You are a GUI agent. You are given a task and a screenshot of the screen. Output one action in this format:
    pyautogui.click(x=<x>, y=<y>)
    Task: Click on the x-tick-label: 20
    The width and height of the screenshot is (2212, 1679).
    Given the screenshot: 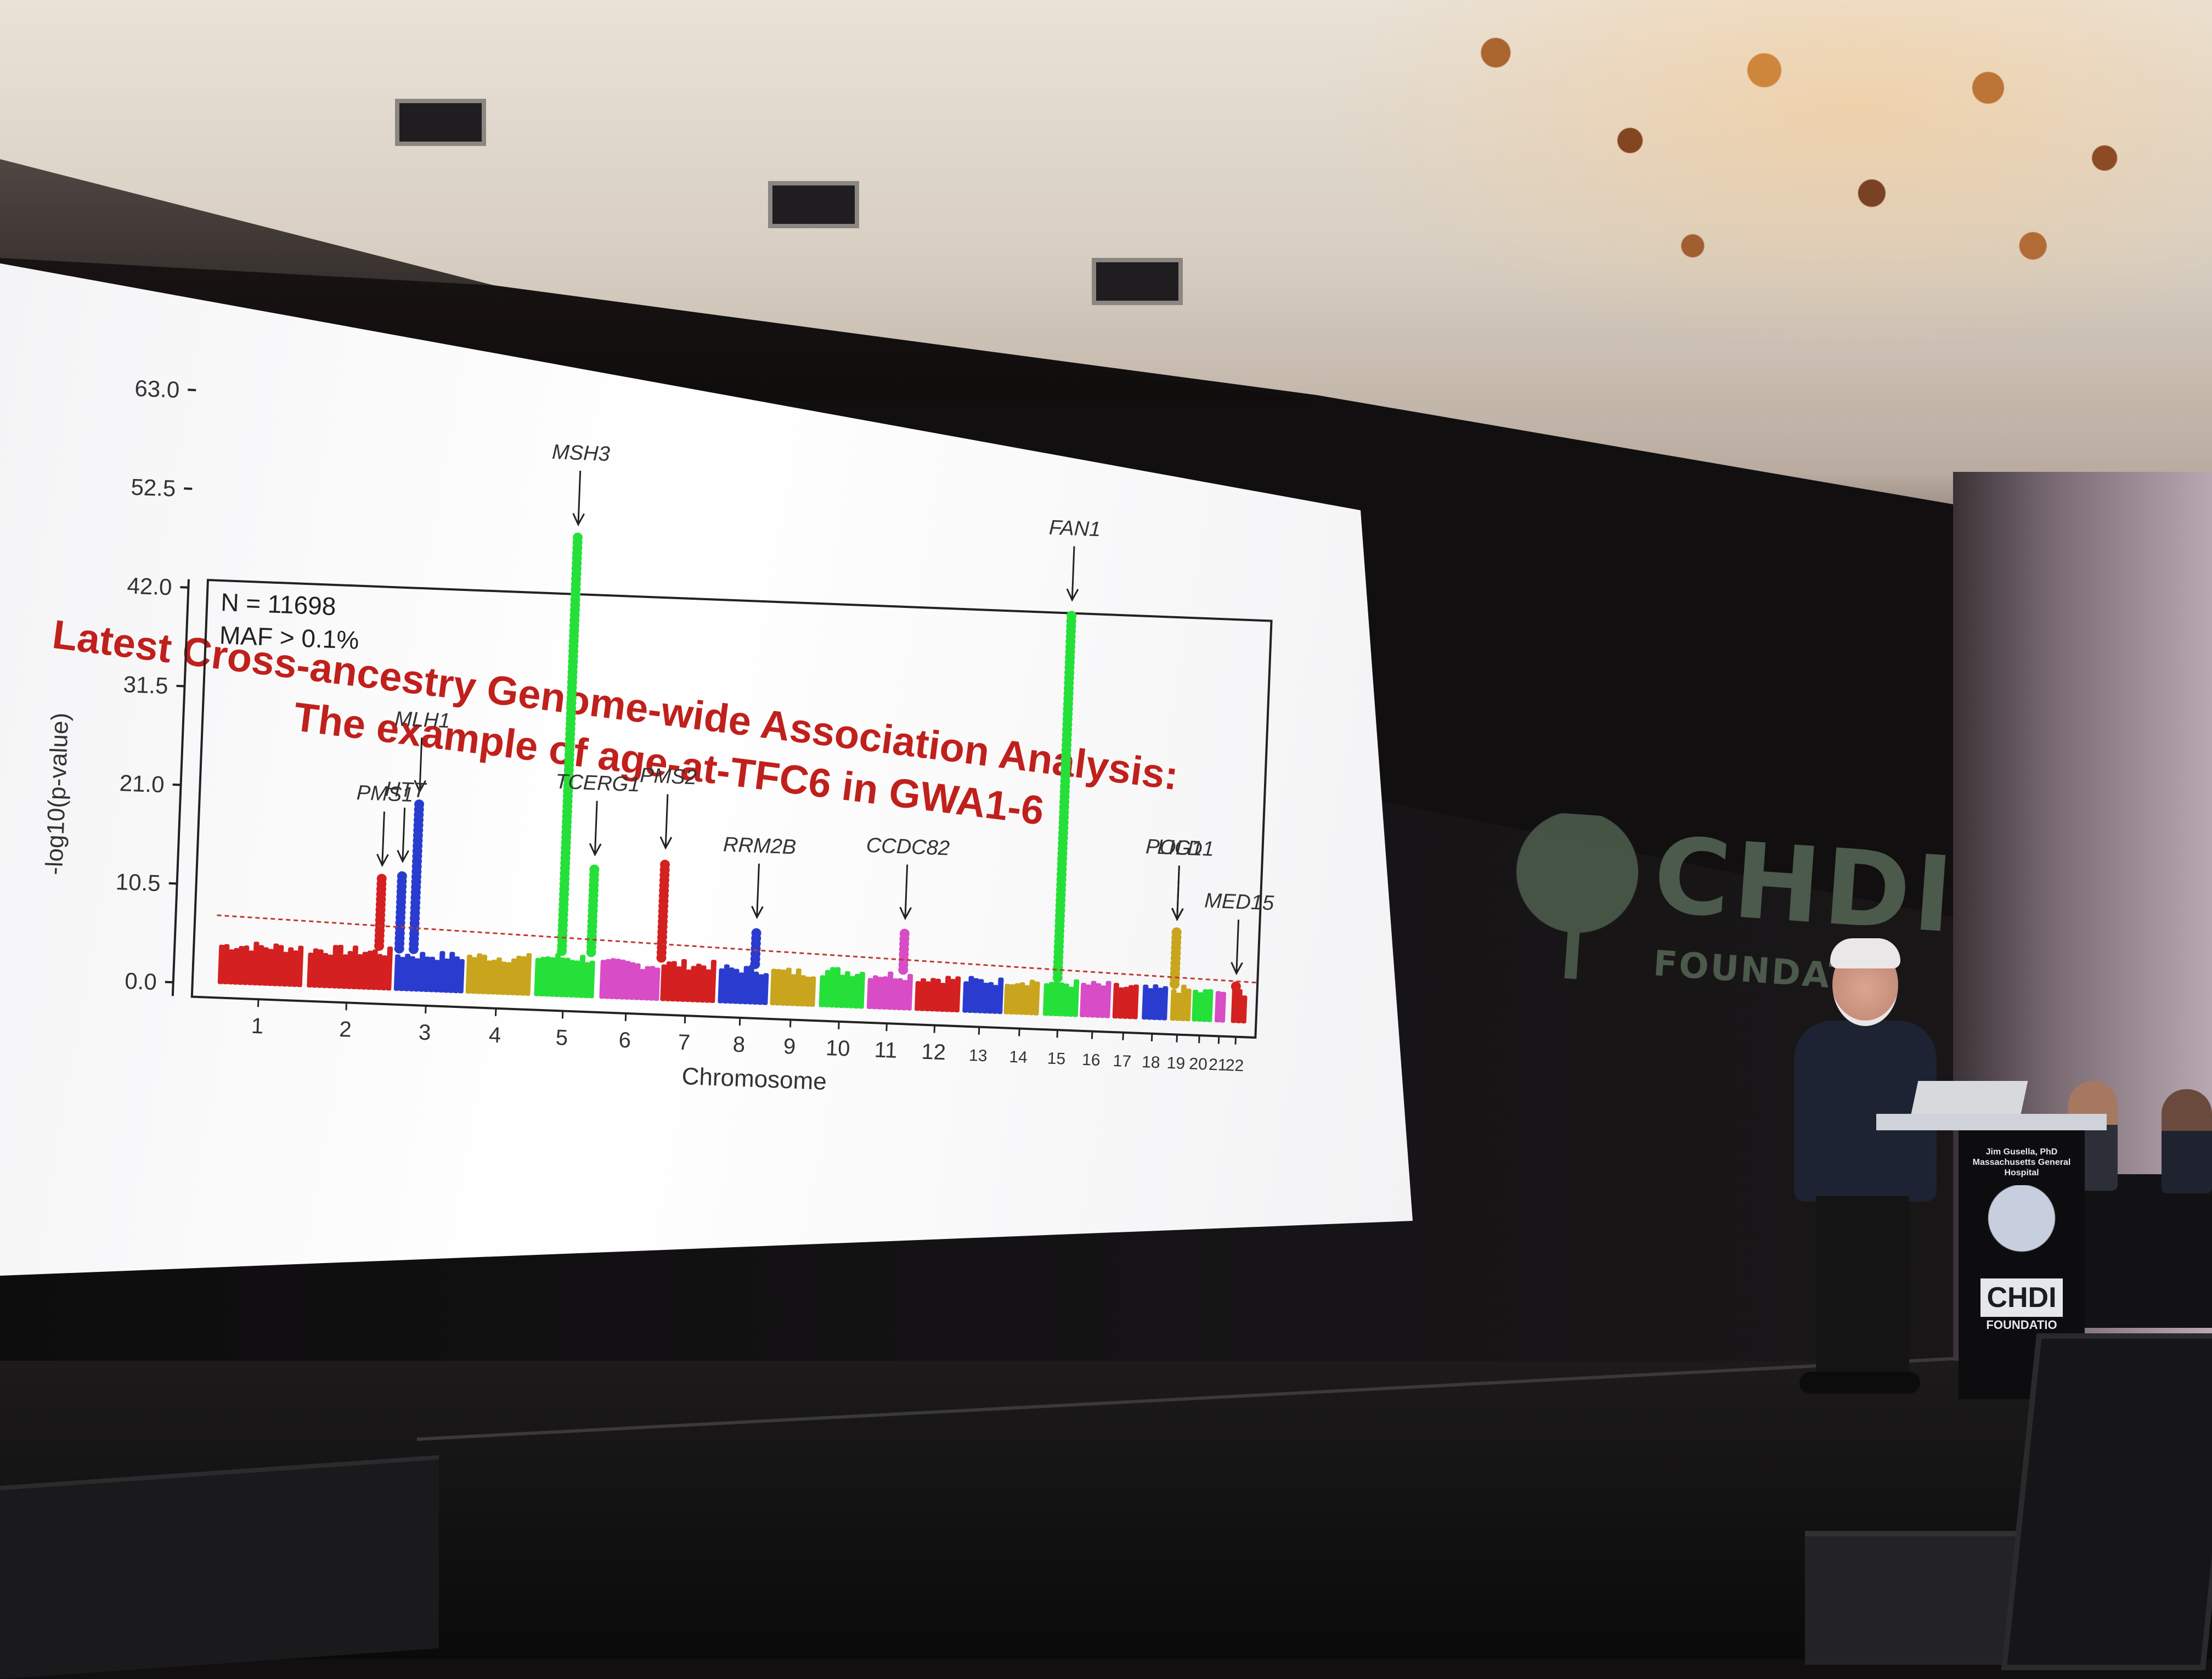 What is the action you would take?
    pyautogui.click(x=1198, y=1064)
    